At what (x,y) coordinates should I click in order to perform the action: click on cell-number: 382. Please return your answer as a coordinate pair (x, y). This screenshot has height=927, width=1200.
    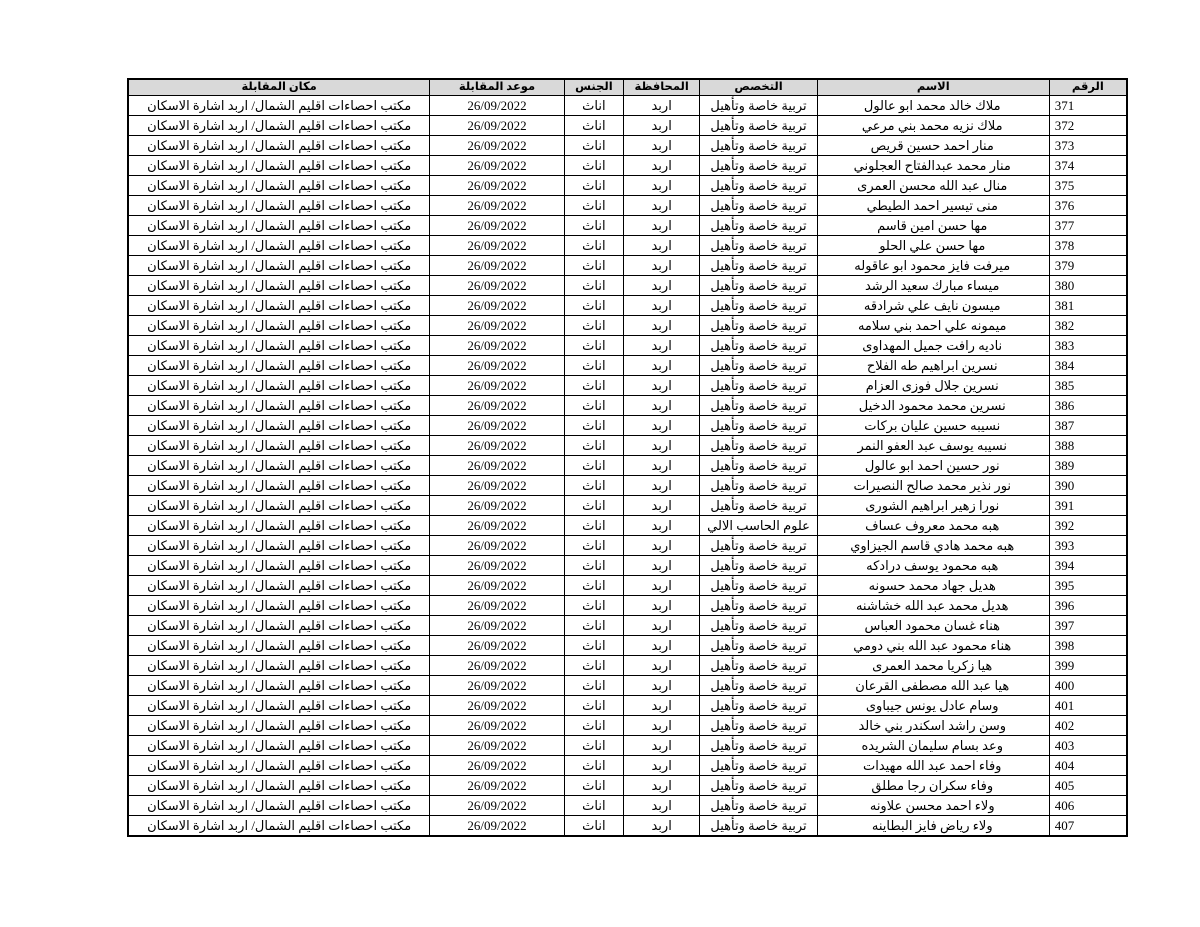
    Looking at the image, I should click on (1088, 325).